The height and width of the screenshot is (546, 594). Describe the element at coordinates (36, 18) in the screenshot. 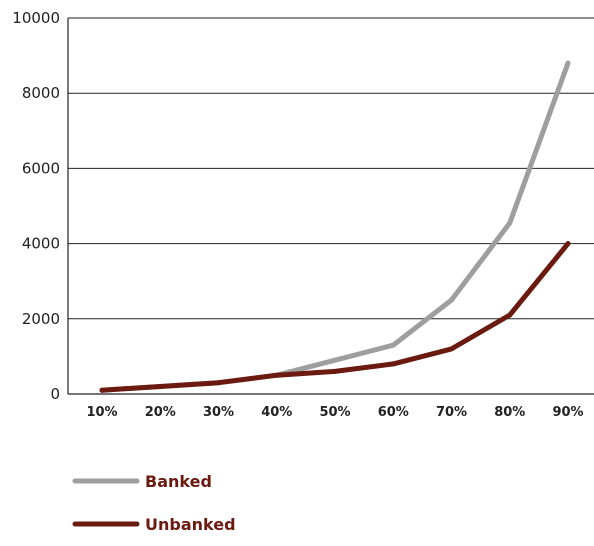

I see `y-tick-label: 10000` at that location.